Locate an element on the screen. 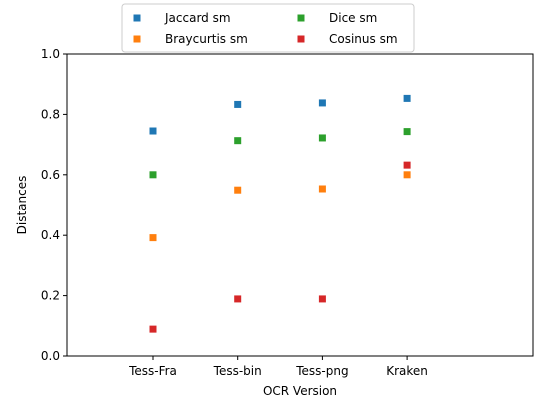 Image resolution: width=535 pixels, height=401 pixels. x-tick-label: Tess-png is located at coordinates (321, 371).